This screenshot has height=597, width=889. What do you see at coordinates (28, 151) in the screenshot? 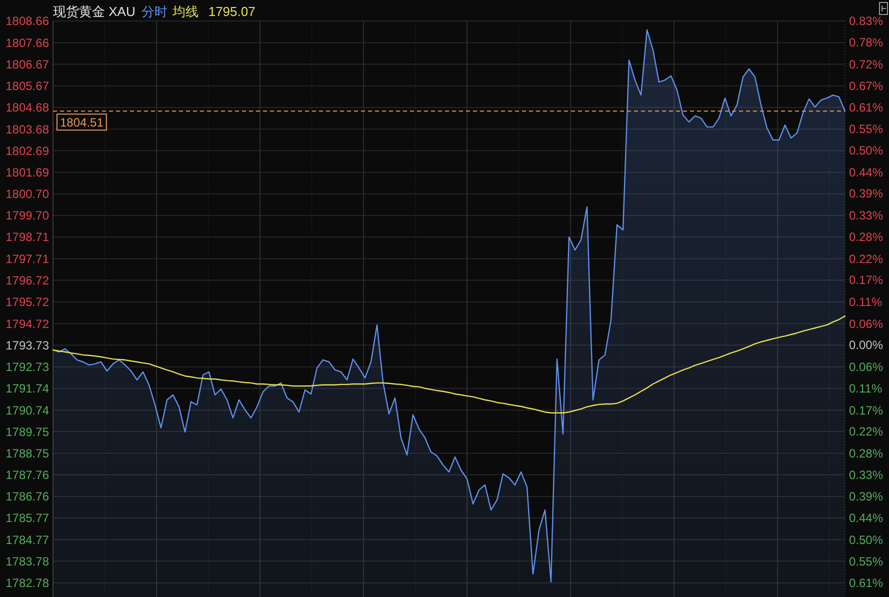
I see `y-tick-label: 1802.69` at bounding box center [28, 151].